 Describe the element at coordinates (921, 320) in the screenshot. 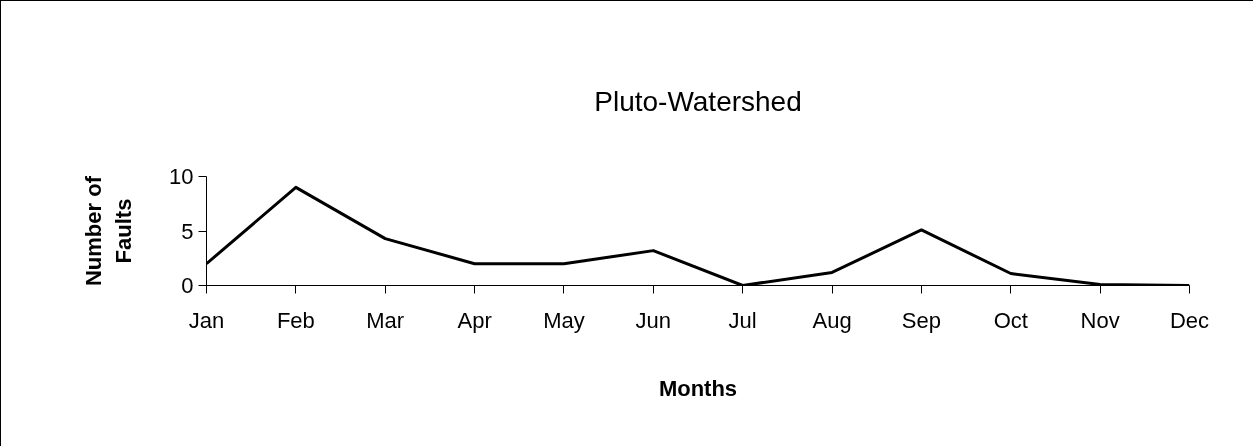

I see `x-tick-label: Sep` at that location.